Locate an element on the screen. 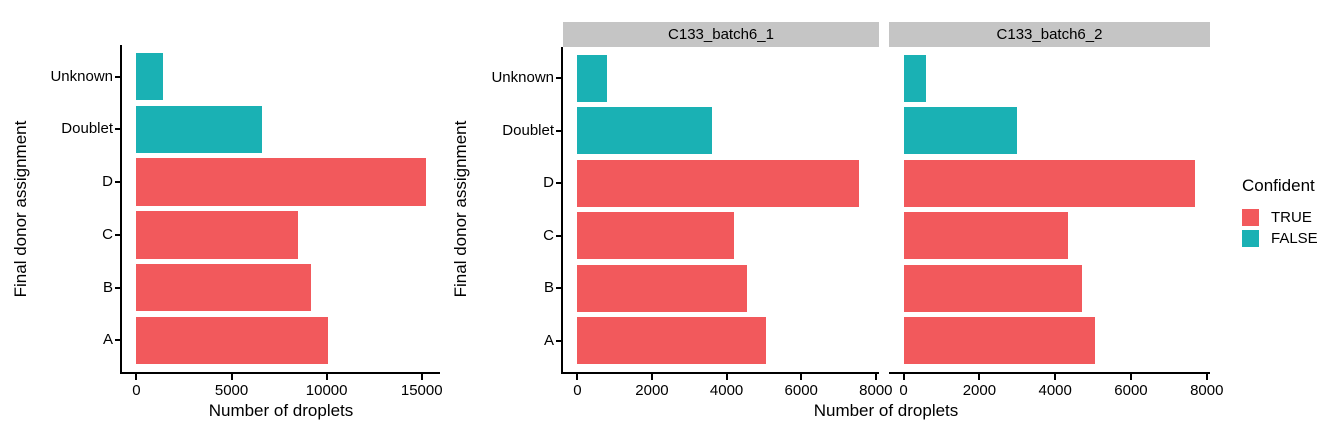 This screenshot has width=1344, height=447. x-tick-label: 15000 is located at coordinates (421, 390).